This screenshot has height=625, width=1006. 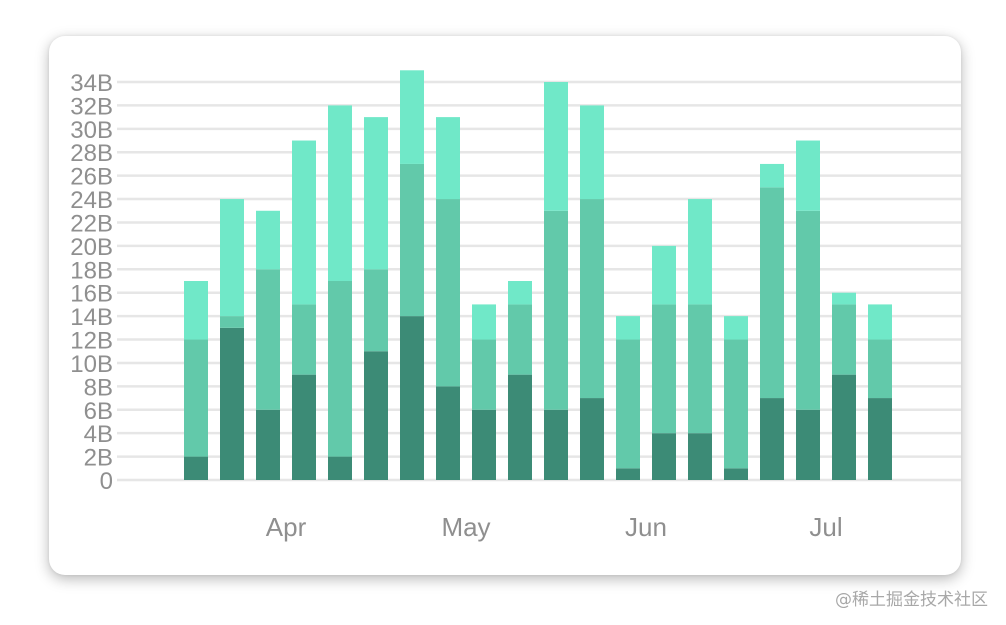 What do you see at coordinates (465, 527) in the screenshot?
I see `x-tick-label: May` at bounding box center [465, 527].